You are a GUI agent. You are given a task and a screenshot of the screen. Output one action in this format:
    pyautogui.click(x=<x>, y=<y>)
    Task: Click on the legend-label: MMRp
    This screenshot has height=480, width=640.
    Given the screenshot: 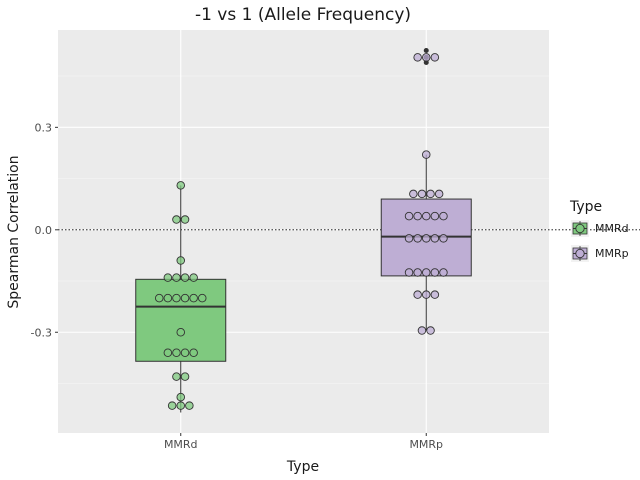 What is the action you would take?
    pyautogui.click(x=612, y=253)
    